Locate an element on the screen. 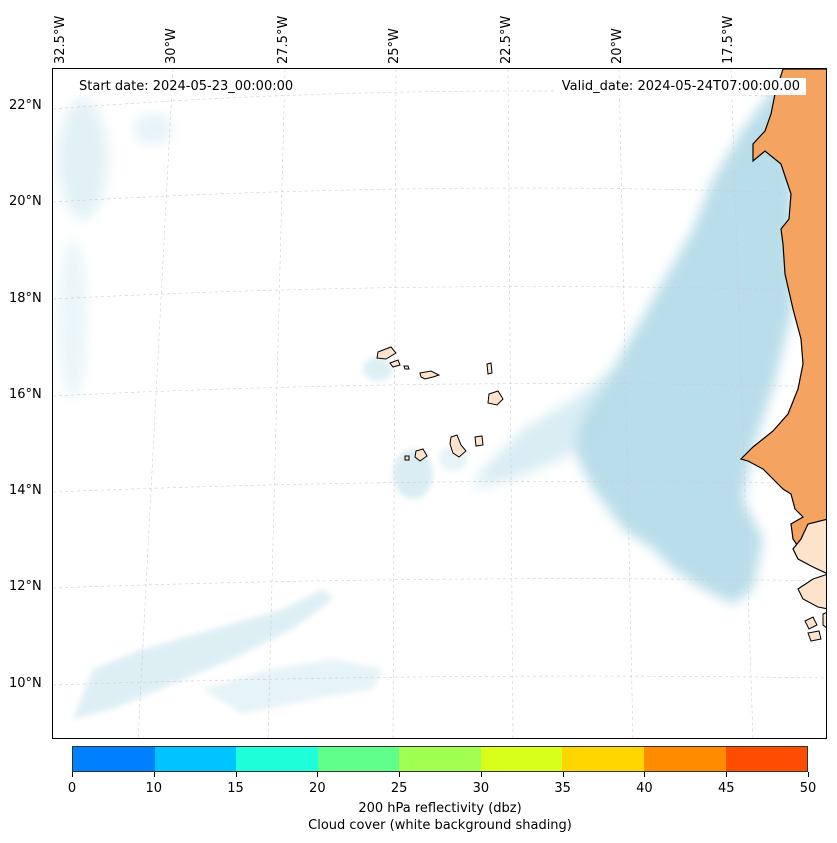 The image size is (837, 843). cloud-streak-south is located at coordinates (293, 686).